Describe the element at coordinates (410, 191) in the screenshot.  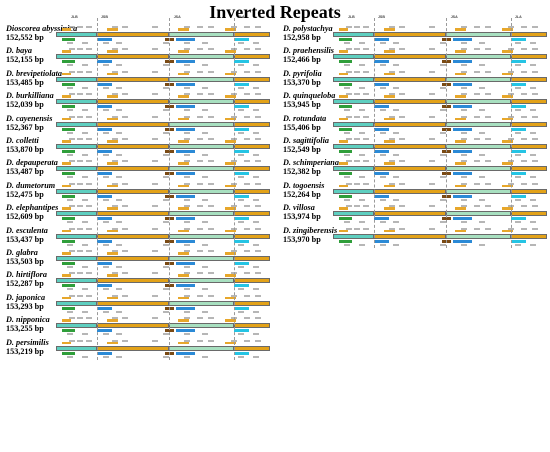
I see `region-ira` at that location.